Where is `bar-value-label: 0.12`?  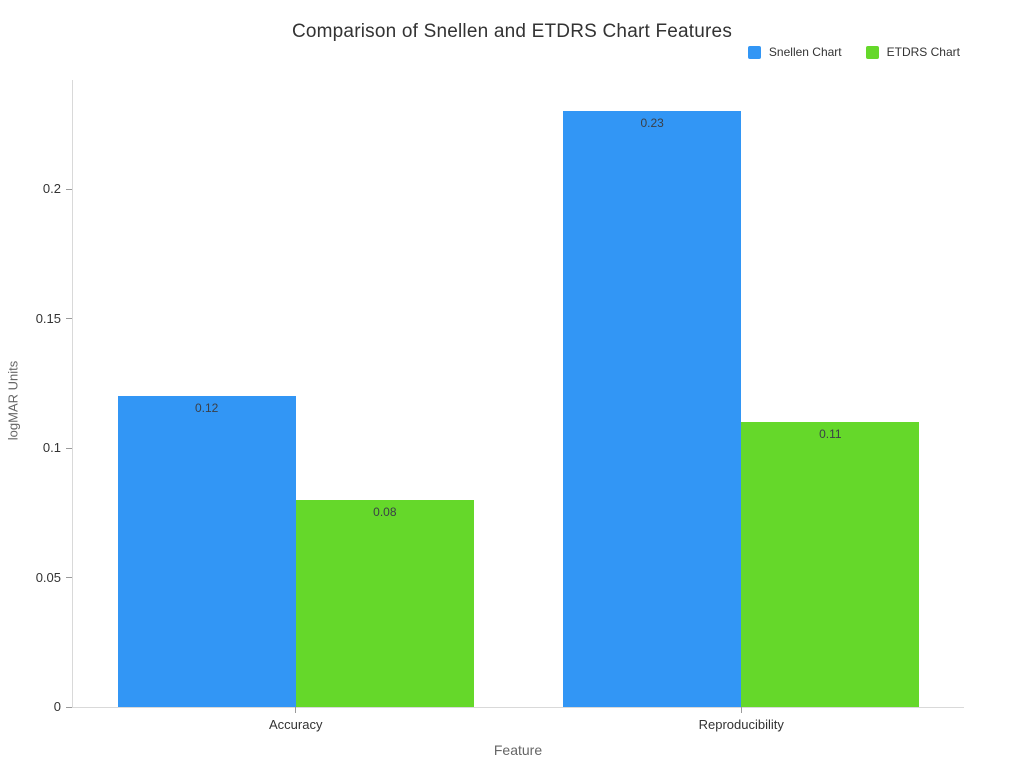
bar-value-label: 0.12 is located at coordinates (206, 408).